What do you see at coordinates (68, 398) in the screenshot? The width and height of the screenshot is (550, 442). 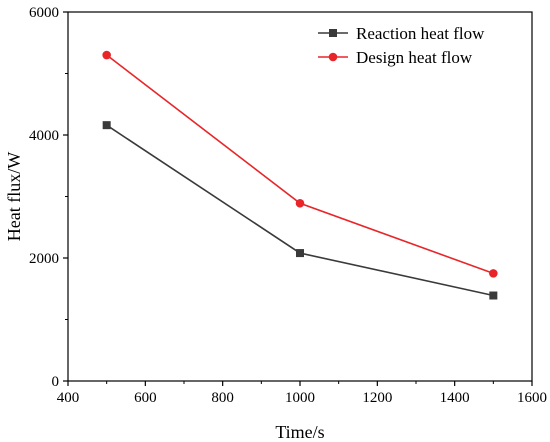 I see `x-tick-label: 400` at bounding box center [68, 398].